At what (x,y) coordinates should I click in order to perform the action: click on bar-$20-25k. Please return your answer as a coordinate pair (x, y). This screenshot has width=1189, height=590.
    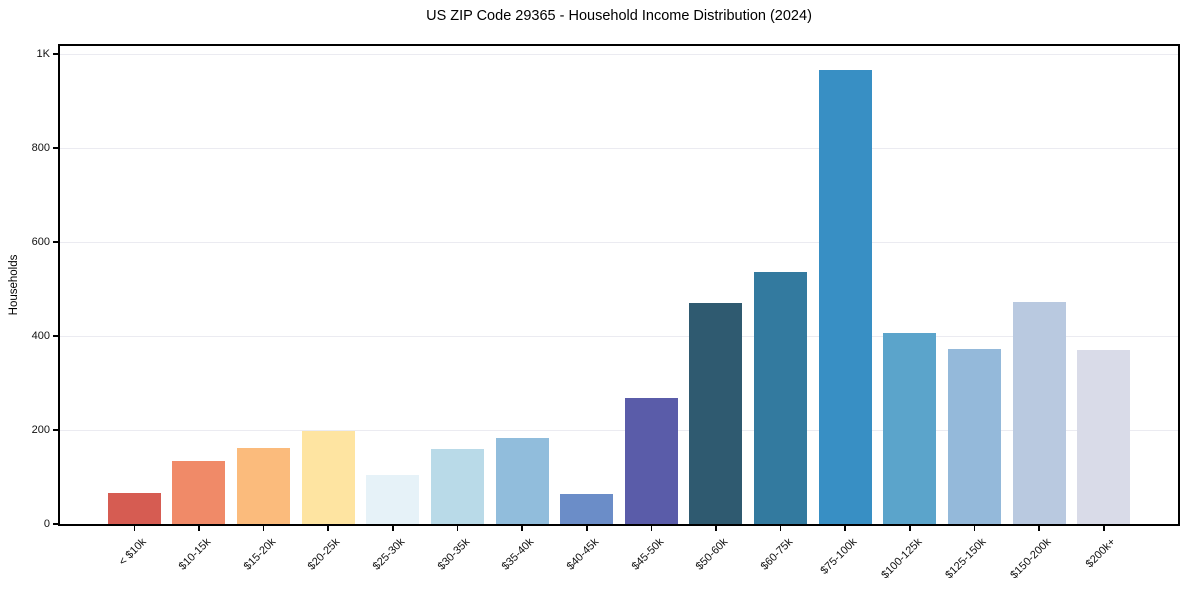
    Looking at the image, I should click on (328, 477).